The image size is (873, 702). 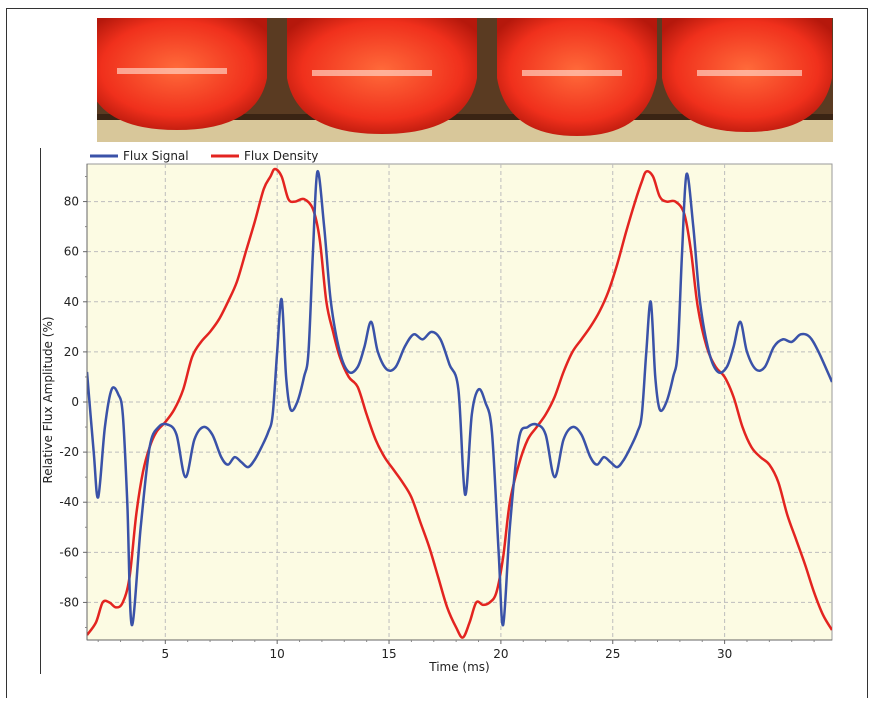 What do you see at coordinates (40, 411) in the screenshot?
I see `chart-left-line` at bounding box center [40, 411].